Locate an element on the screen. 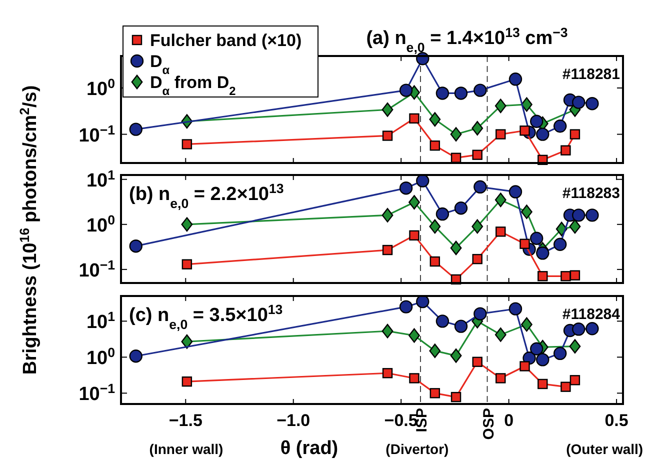 This screenshot has height=465, width=663. chart-title: (a) n$_{e,0}$ = 1.4×10$^{13}$ cm$^{−3}$ is located at coordinates (467, 39).